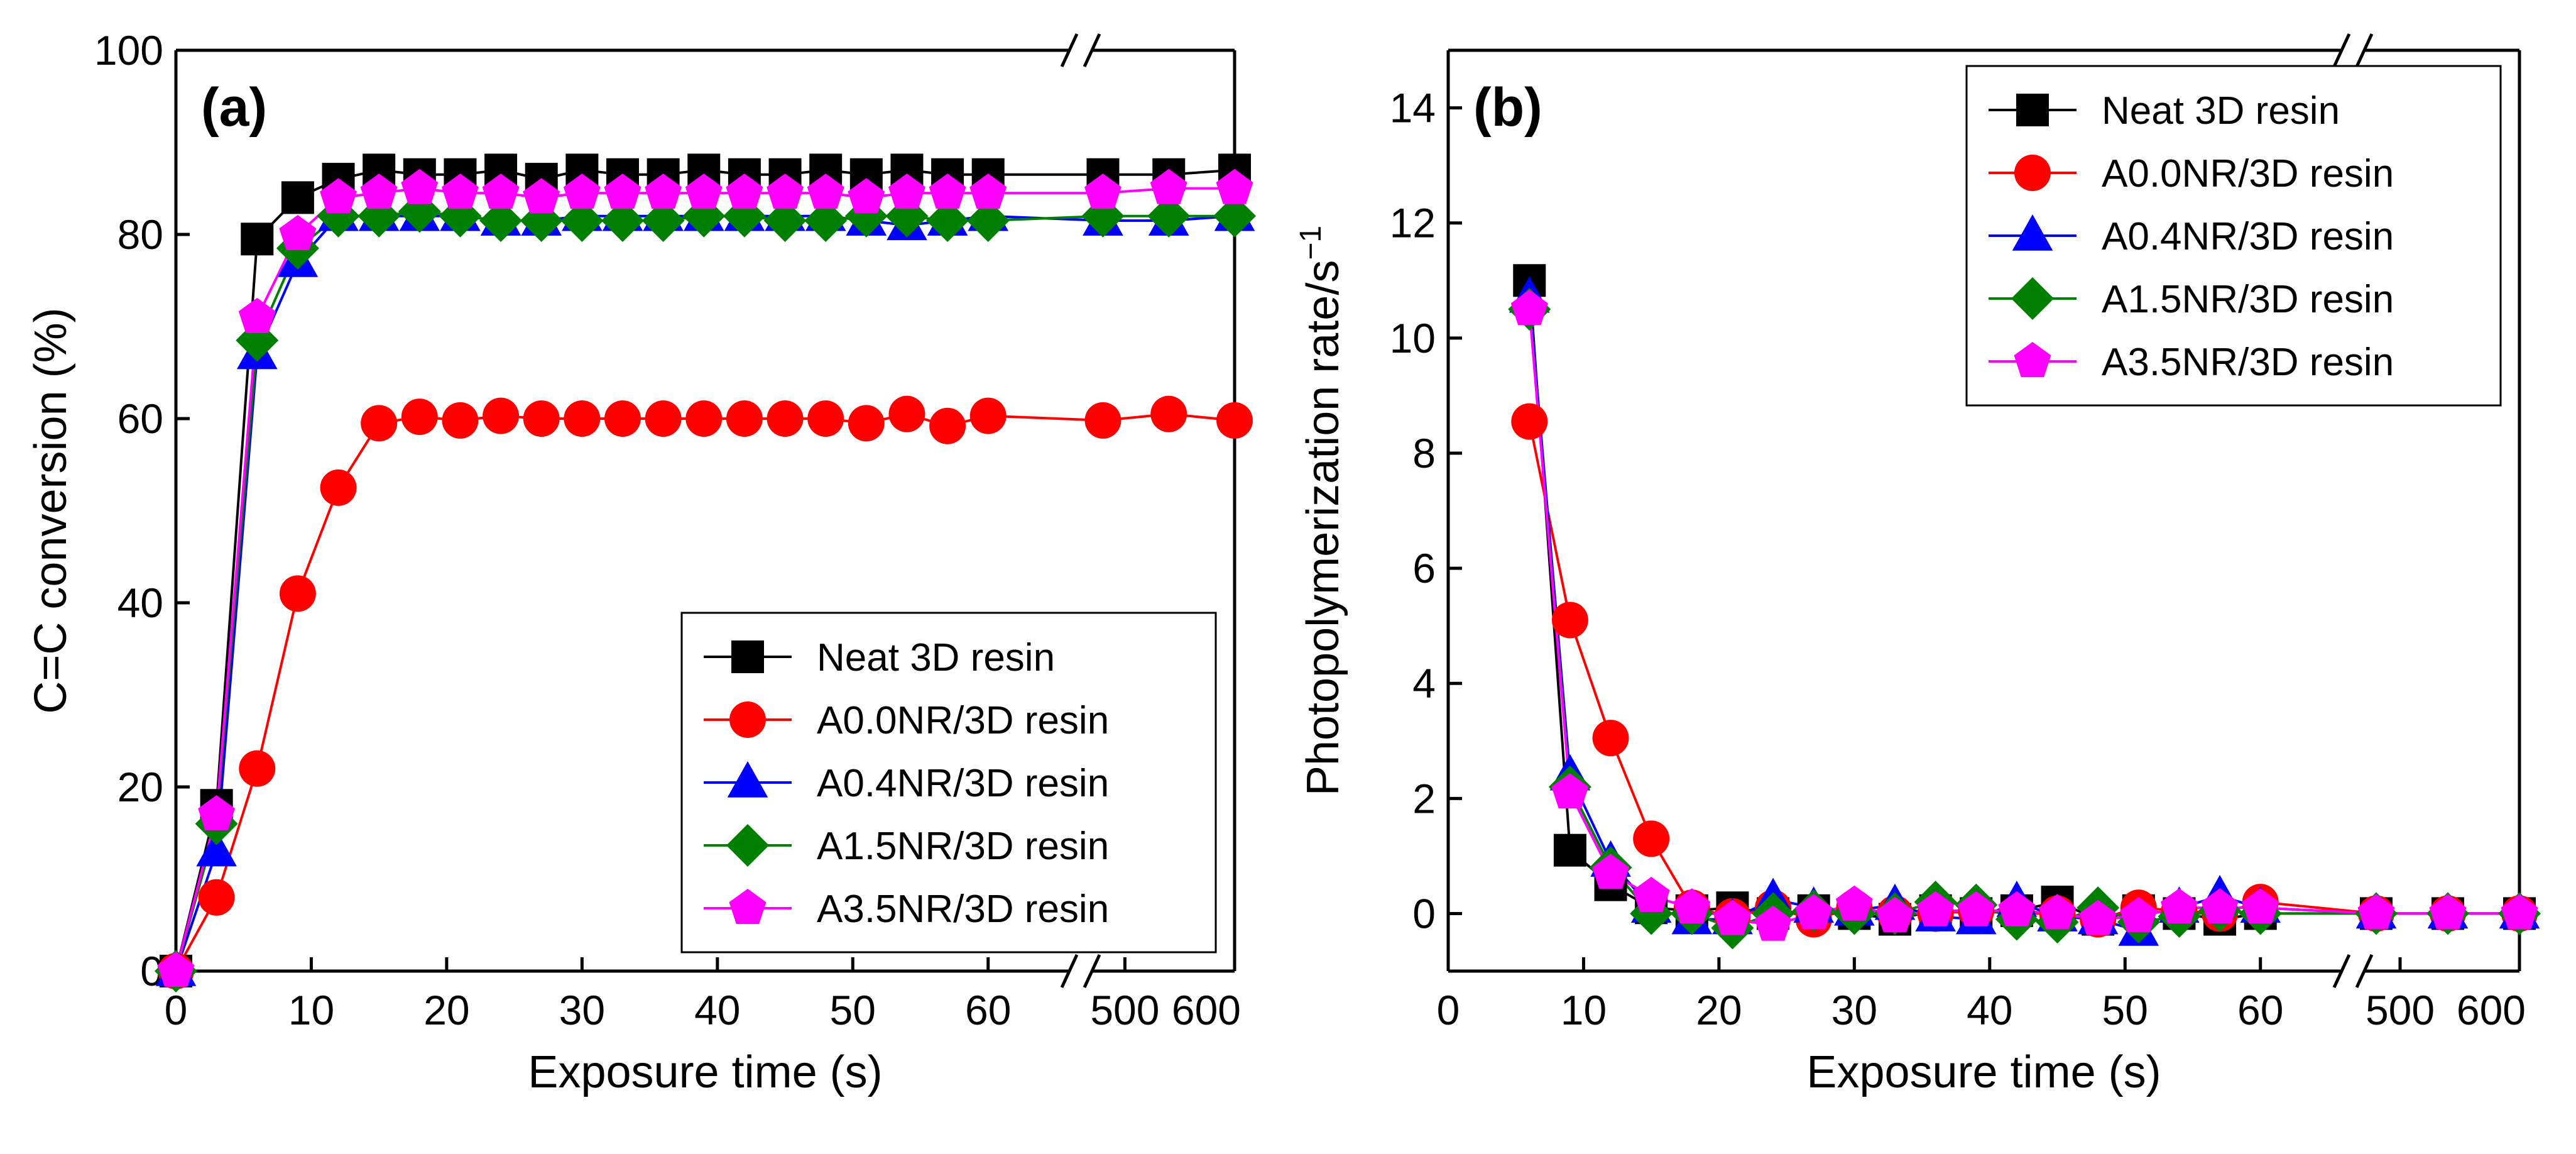  I want to click on legend-item: A1.5NR/3D resin, so click(906, 846).